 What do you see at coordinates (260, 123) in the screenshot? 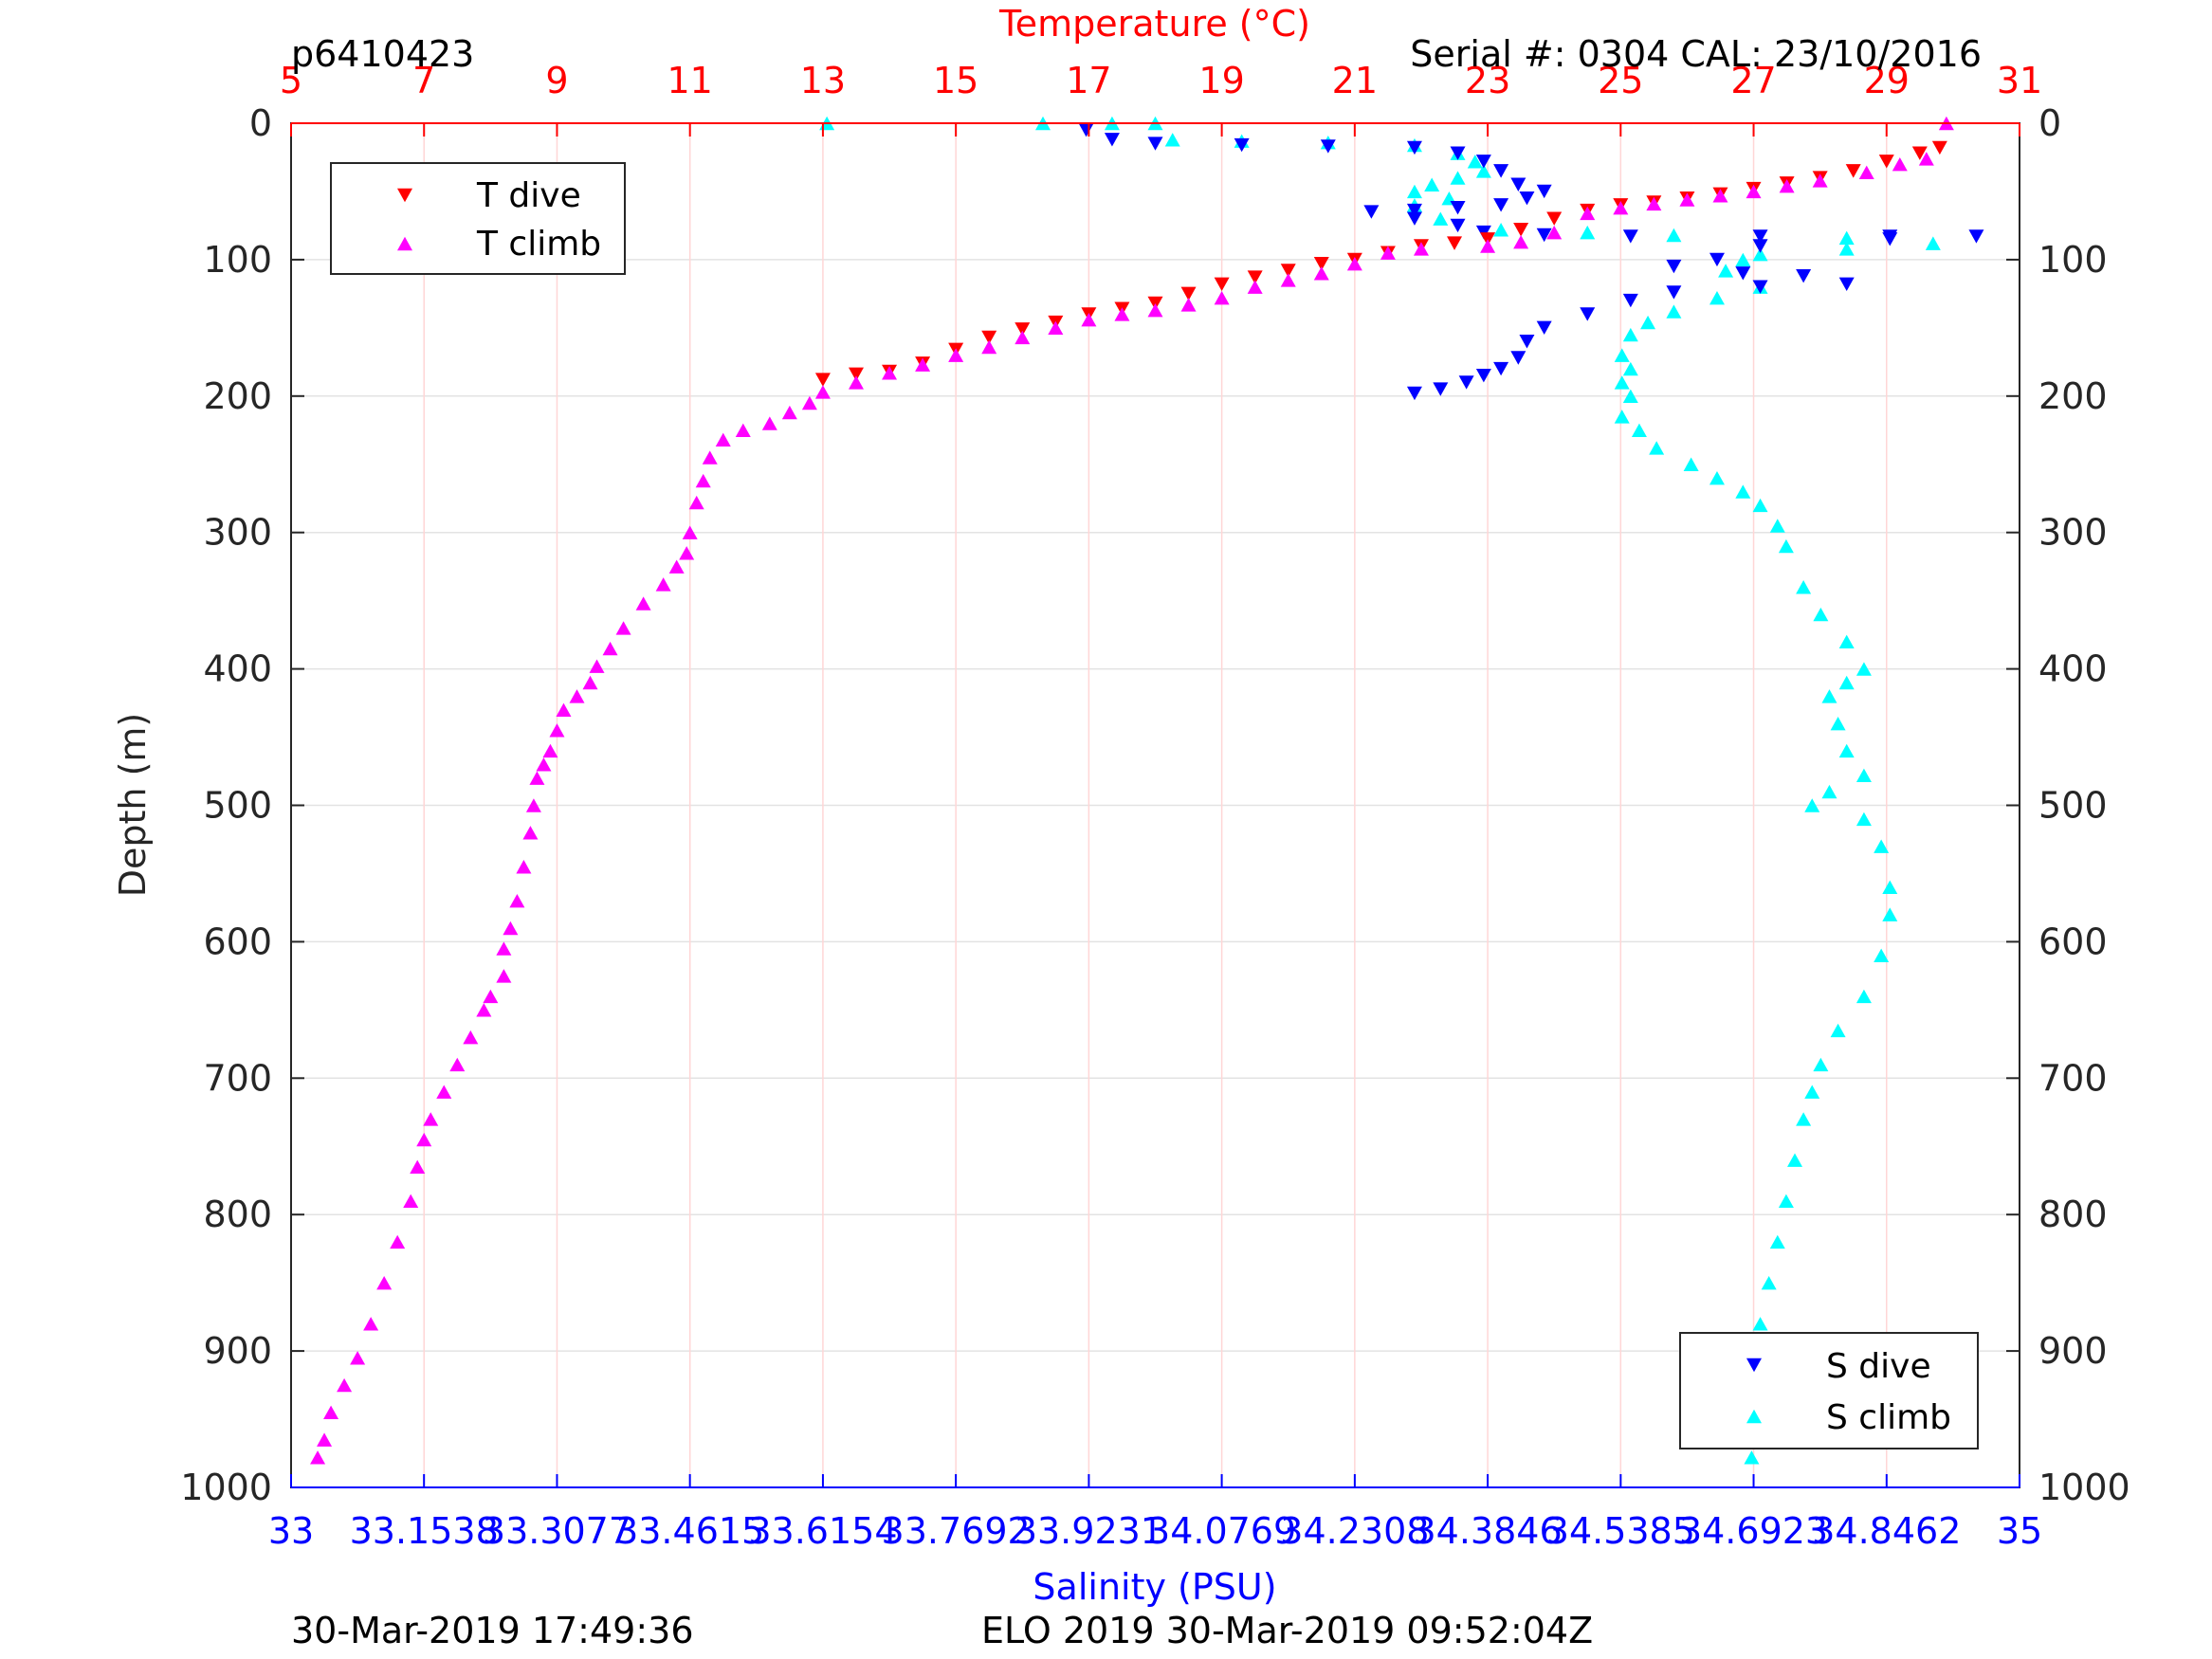
I see `depth-tick-label-left: 0` at bounding box center [260, 123].